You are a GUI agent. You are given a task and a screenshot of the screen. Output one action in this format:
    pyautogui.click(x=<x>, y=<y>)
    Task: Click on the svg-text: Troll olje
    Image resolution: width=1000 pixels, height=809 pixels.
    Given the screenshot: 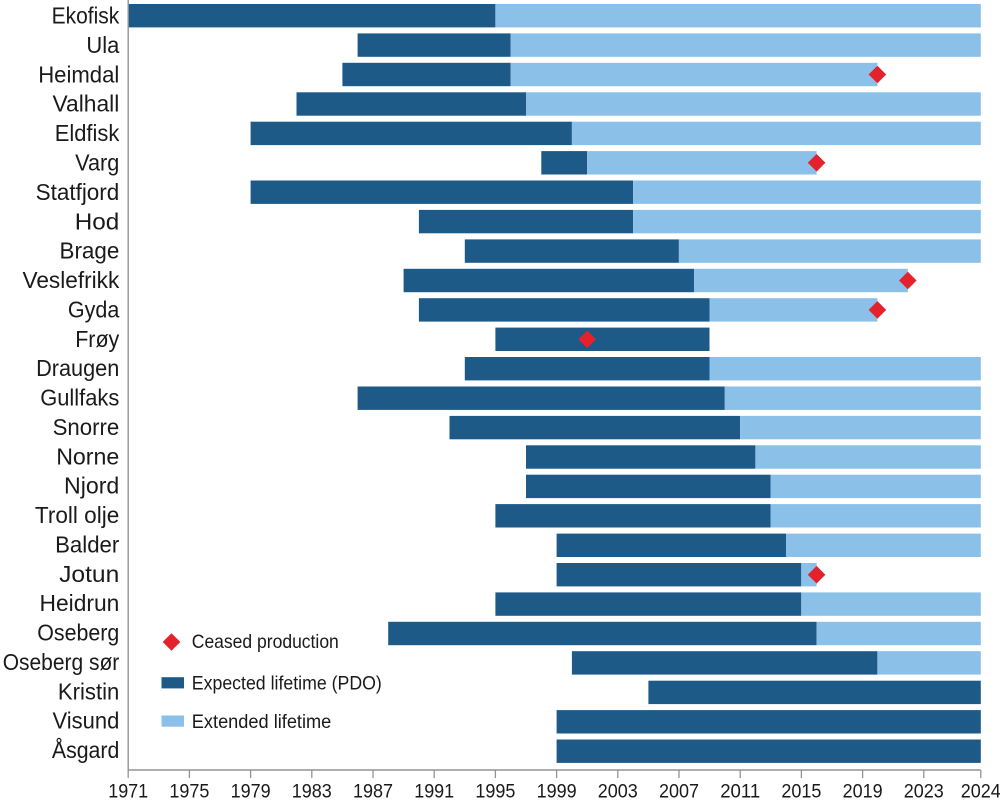 What is the action you would take?
    pyautogui.click(x=77, y=515)
    